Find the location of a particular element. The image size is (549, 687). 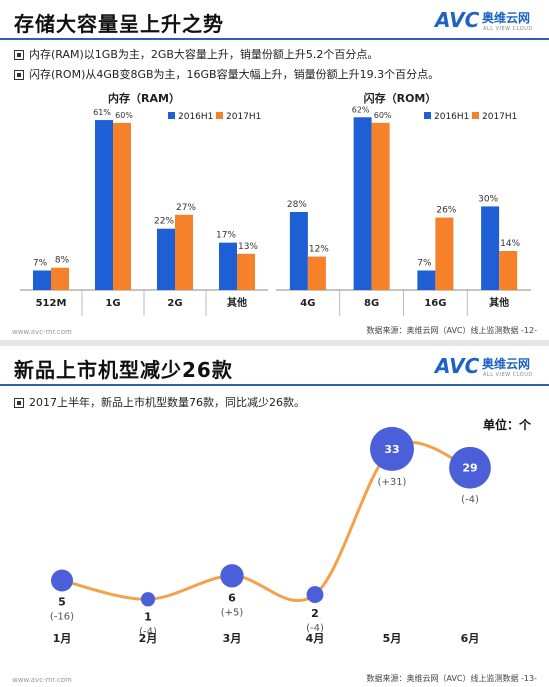

data-value-label: 33 is located at coordinates (391, 449).